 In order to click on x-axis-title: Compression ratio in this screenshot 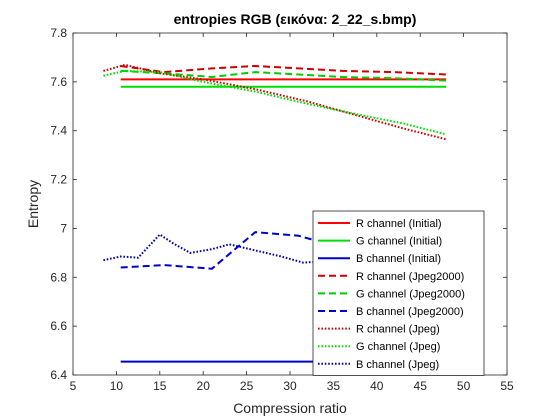, I will do `click(290, 408)`.